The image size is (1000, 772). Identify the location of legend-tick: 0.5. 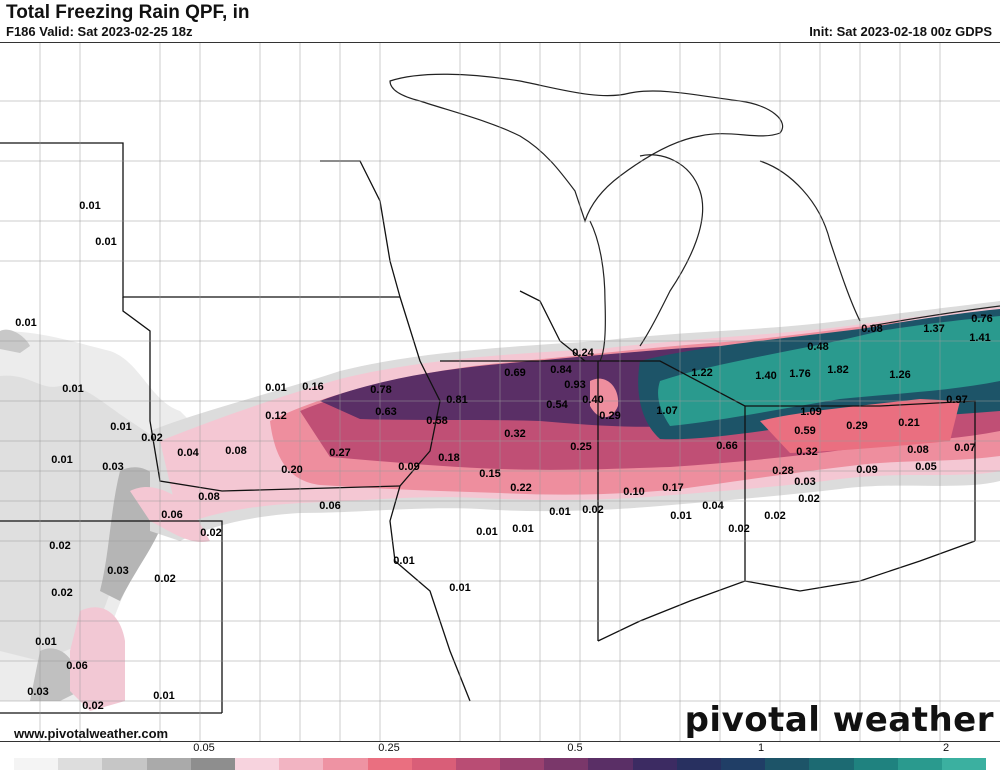
(575, 748).